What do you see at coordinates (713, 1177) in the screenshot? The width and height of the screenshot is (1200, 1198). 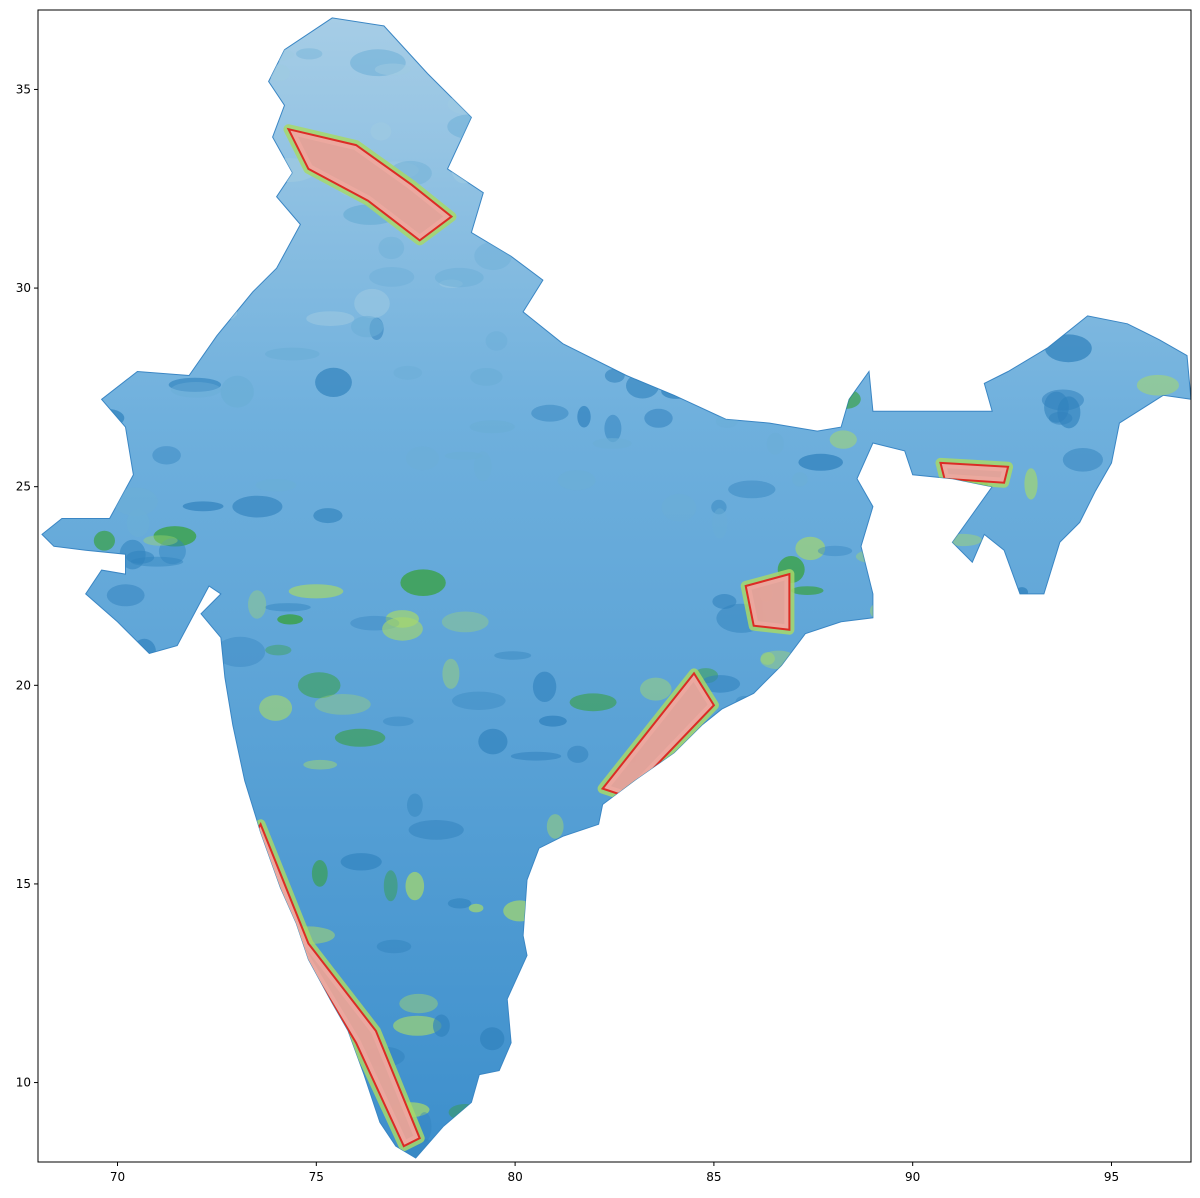 I see `x-tick-label: 85` at bounding box center [713, 1177].